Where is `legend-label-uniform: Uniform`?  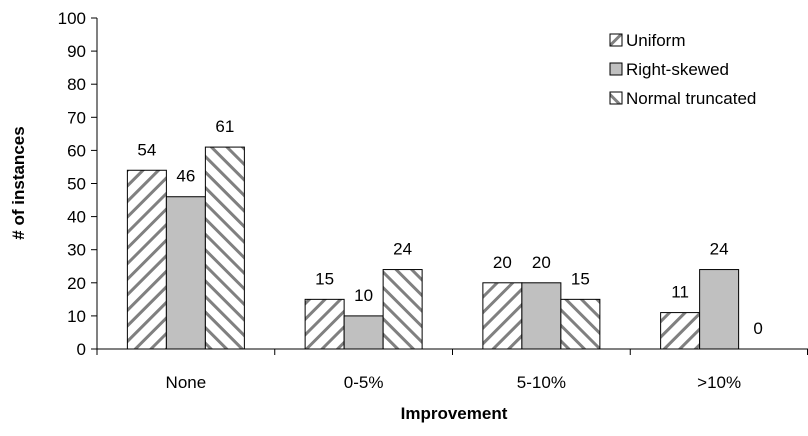 legend-label-uniform: Uniform is located at coordinates (656, 40).